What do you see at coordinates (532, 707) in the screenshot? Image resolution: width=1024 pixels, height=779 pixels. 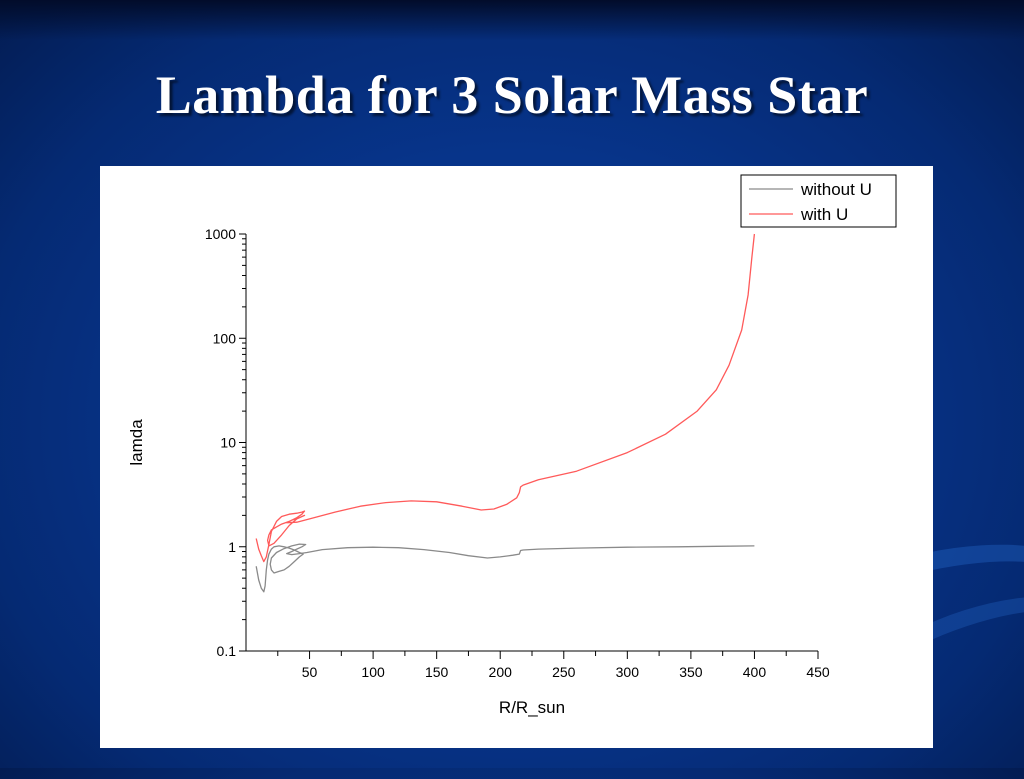 I see `x-axis-title: R/R_sun` at bounding box center [532, 707].